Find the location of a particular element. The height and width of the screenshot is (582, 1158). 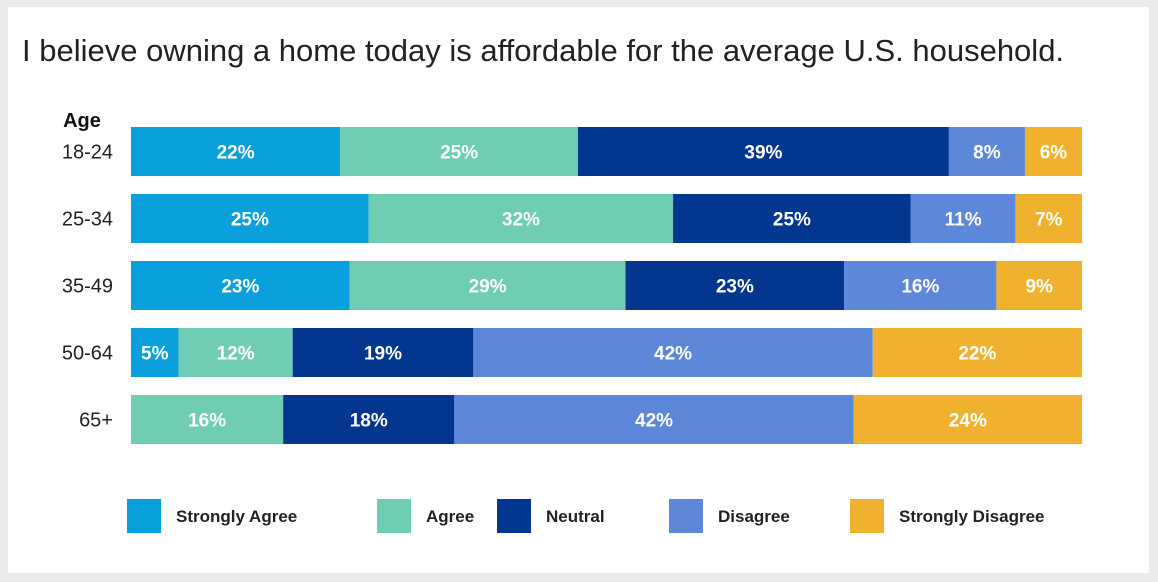

bar-segment-65-strongly-disagree is located at coordinates (967, 419).